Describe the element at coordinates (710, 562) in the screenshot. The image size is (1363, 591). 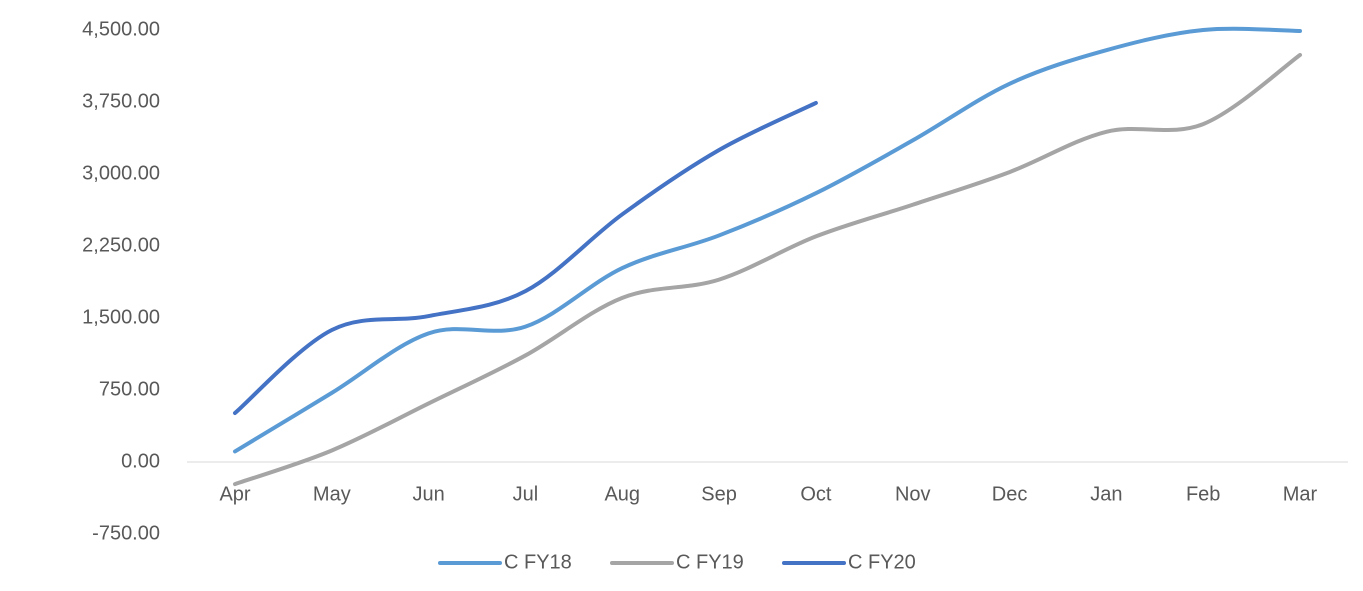
I see `legend-label: C FY19` at that location.